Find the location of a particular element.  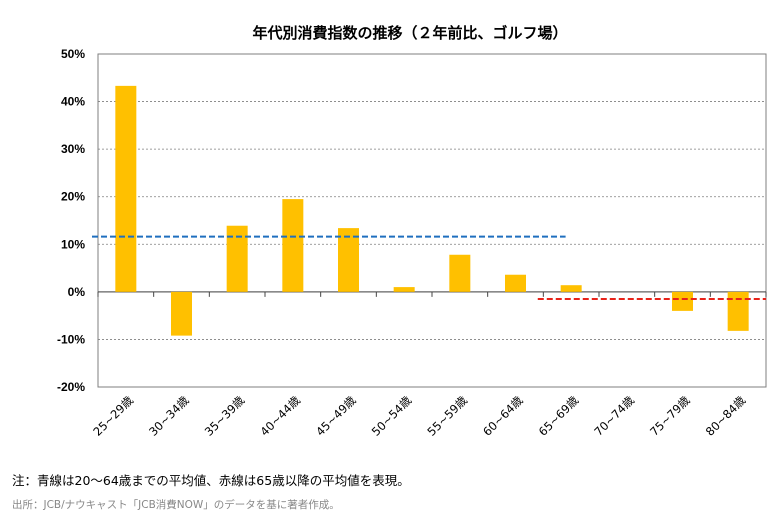

y-tick-label: 30% is located at coordinates (73, 149).